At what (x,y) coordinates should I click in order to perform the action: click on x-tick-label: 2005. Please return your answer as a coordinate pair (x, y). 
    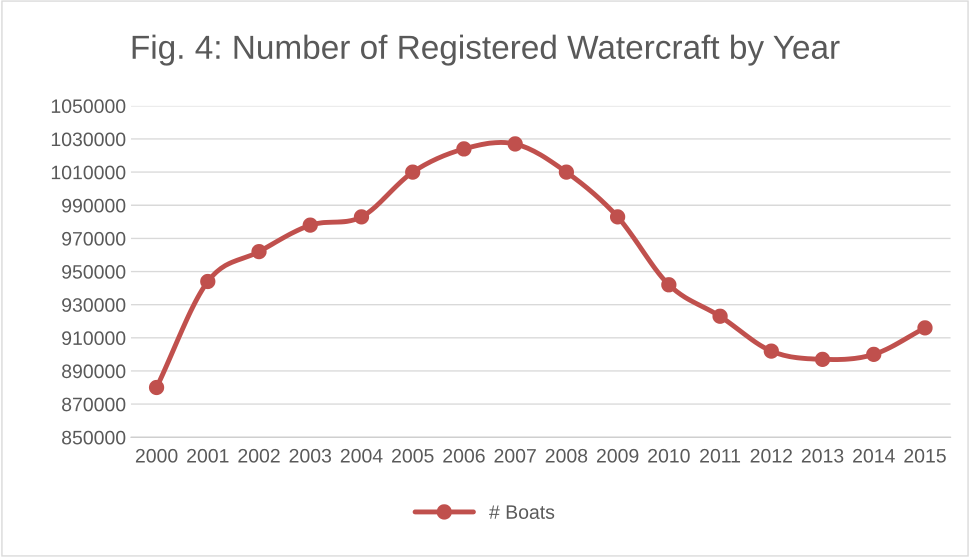
    Looking at the image, I should click on (413, 455).